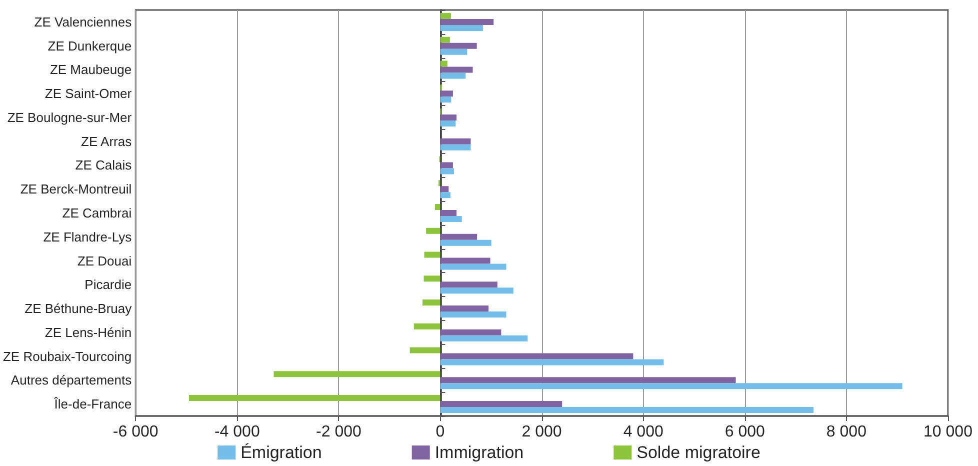 This screenshot has height=466, width=978. What do you see at coordinates (88, 332) in the screenshot?
I see `y-tick-label: ZE Lens-Hénin` at bounding box center [88, 332].